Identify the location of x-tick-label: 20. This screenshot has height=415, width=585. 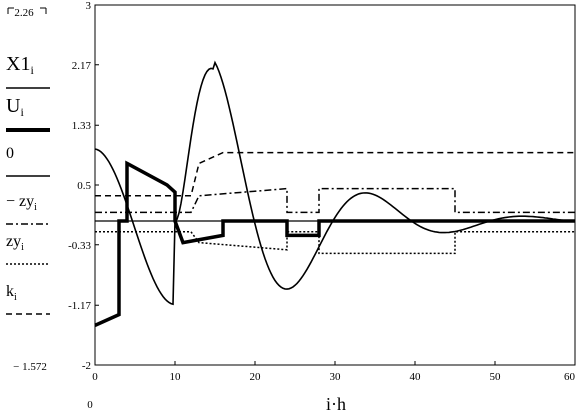
(256, 377).